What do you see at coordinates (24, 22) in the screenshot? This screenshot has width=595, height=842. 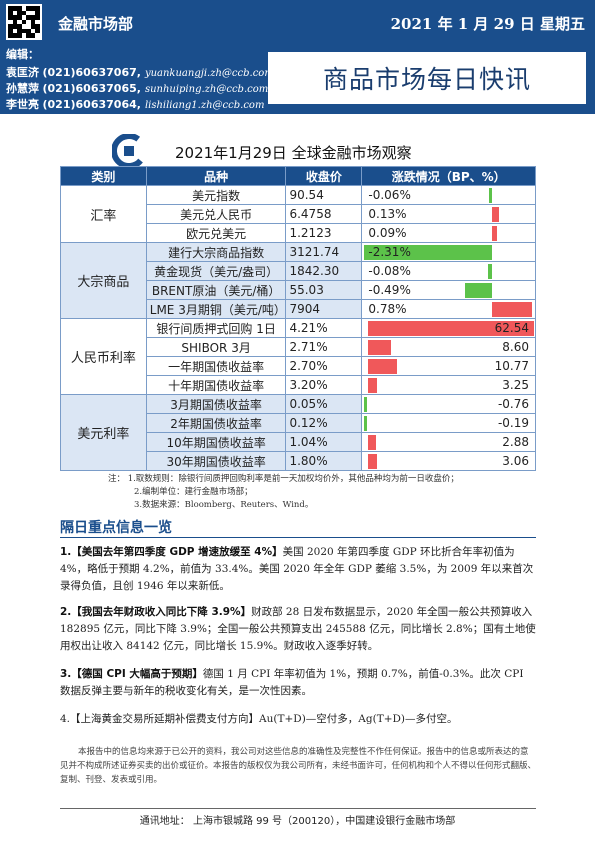 I see `qr-code-icon` at bounding box center [24, 22].